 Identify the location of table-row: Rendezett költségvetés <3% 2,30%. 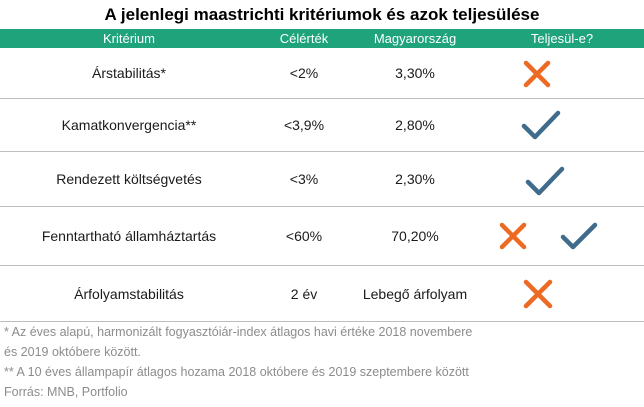
(322, 179).